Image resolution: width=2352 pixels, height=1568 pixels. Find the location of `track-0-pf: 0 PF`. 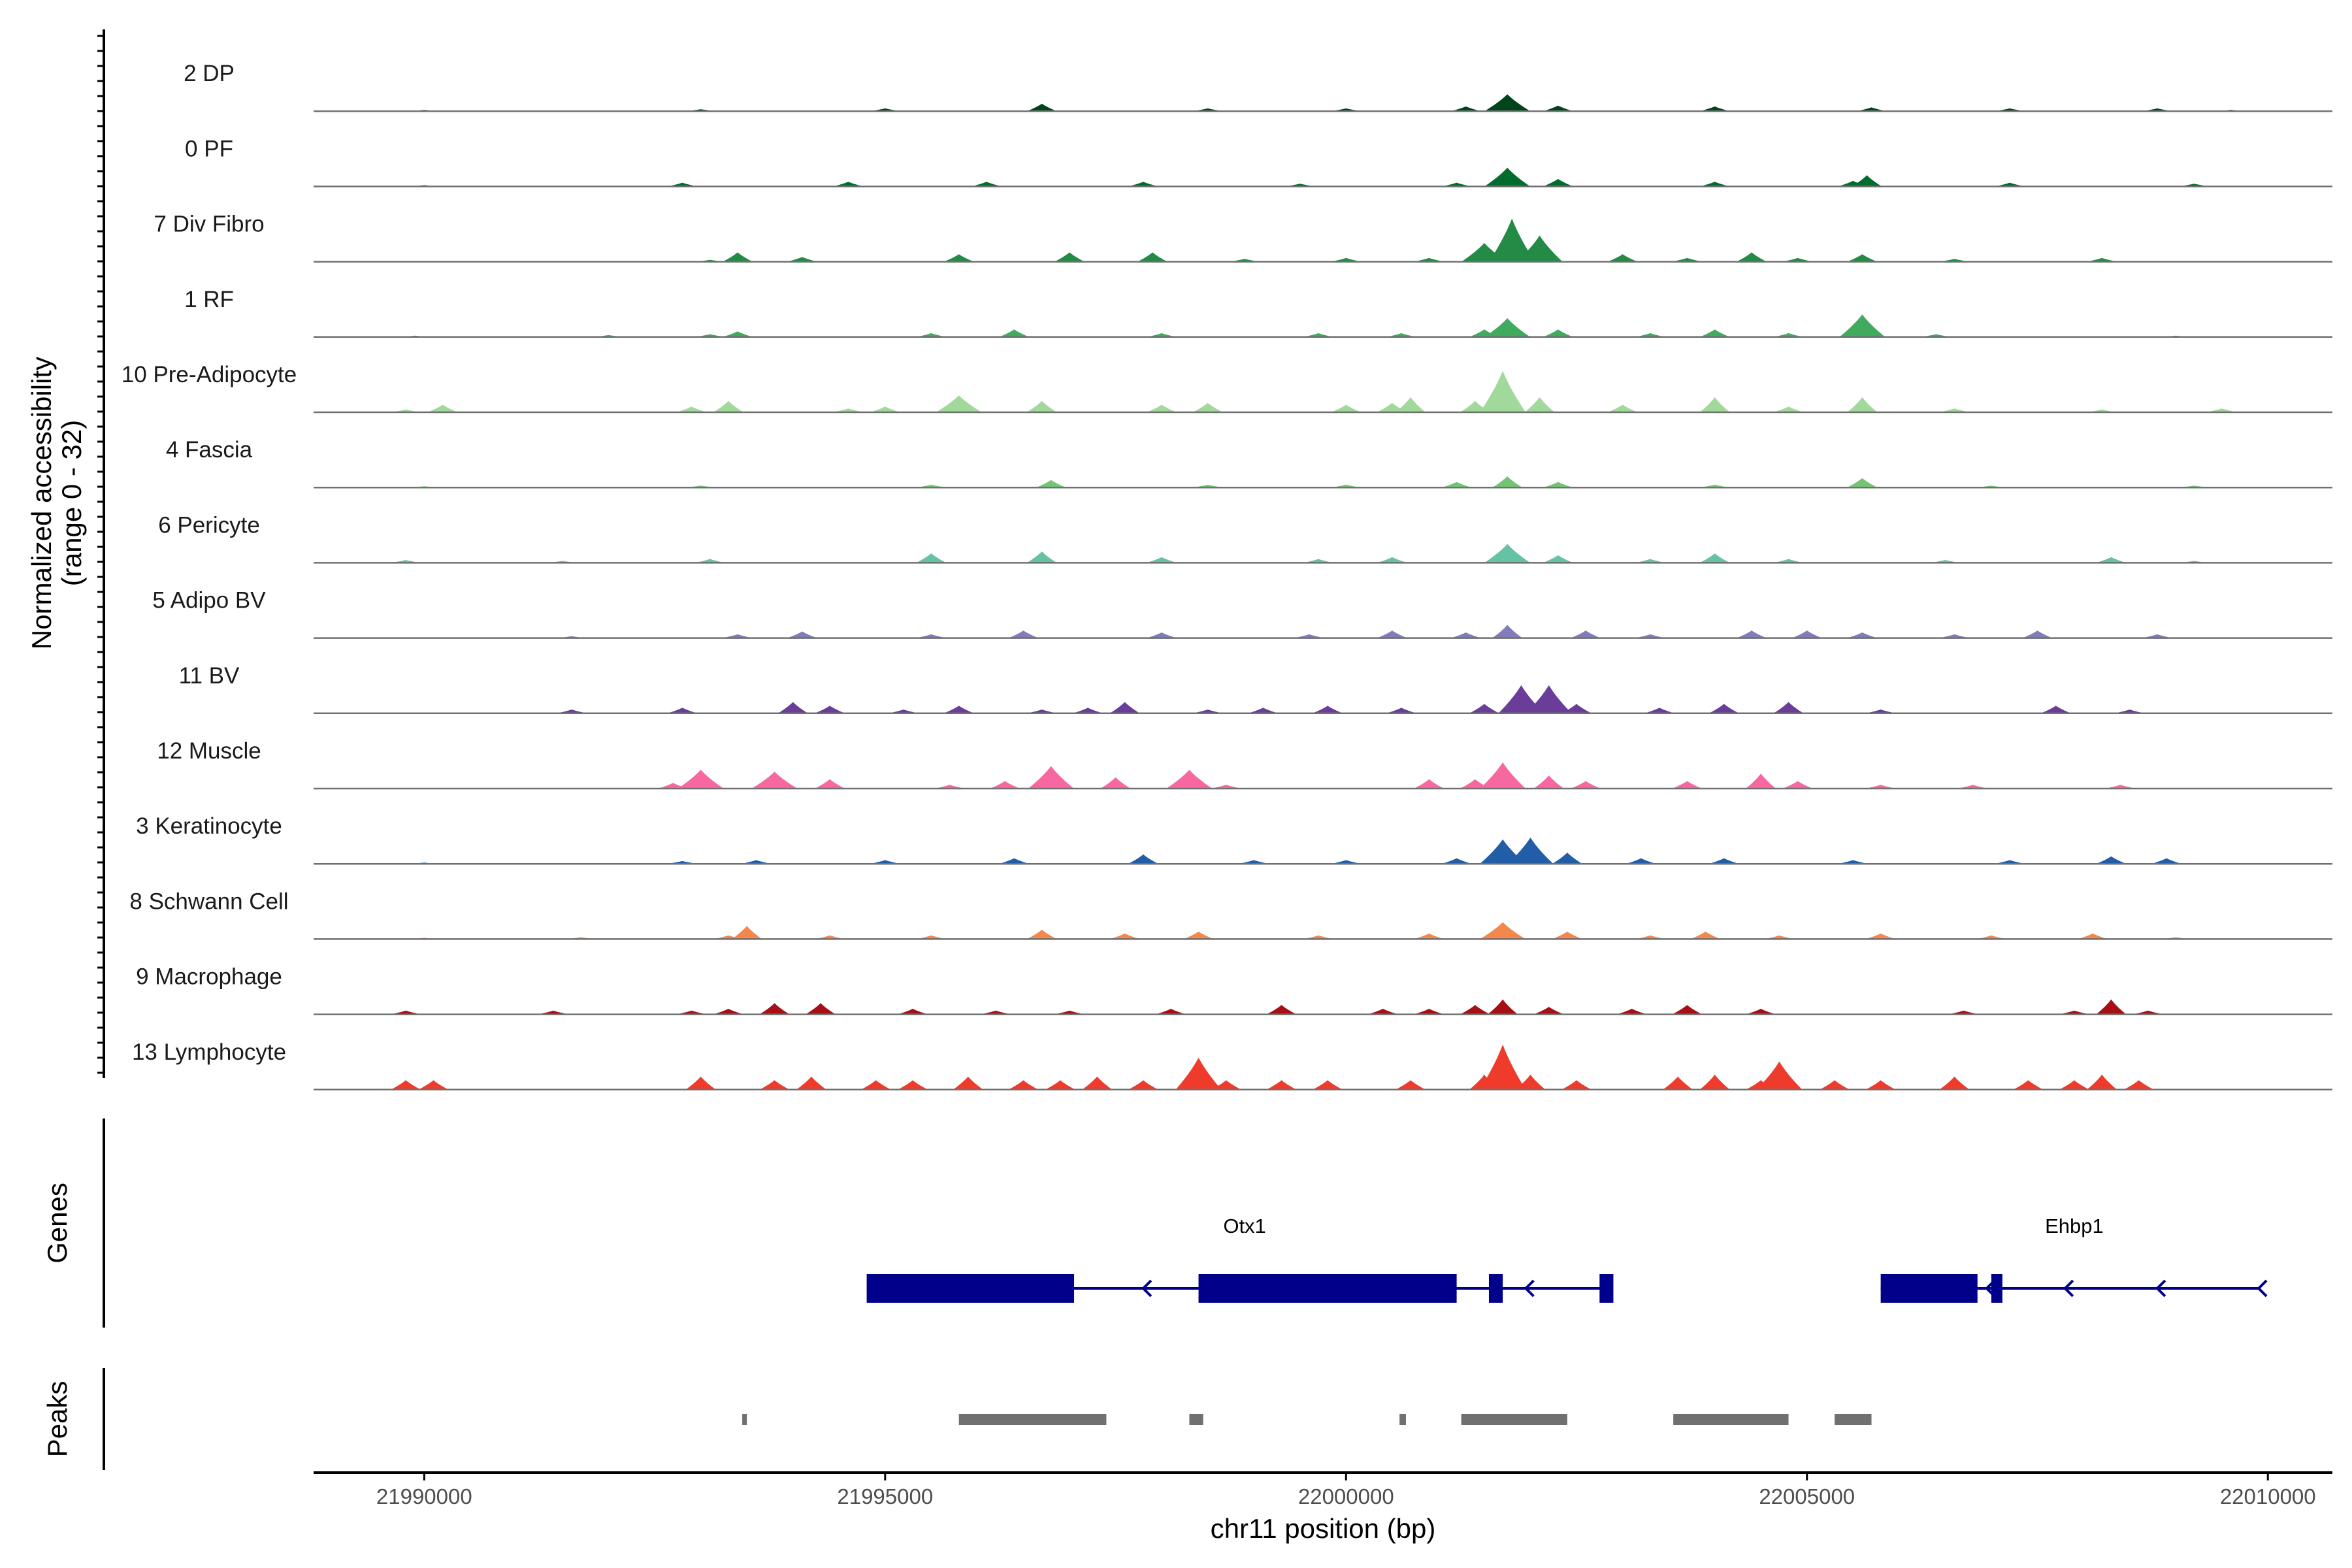

track-0-pf: 0 PF is located at coordinates (1258, 162).